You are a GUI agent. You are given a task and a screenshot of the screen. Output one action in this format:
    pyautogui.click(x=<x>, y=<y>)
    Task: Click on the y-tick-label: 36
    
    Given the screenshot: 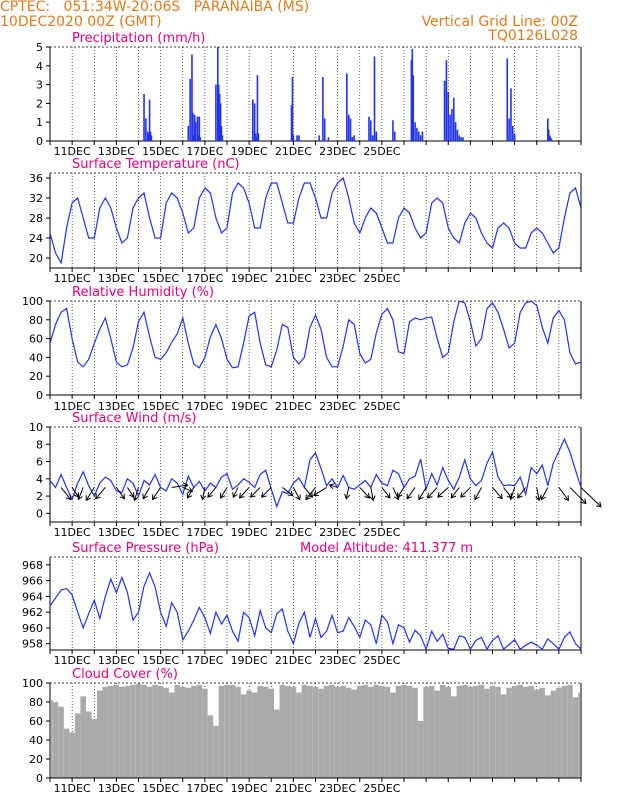 What is the action you would take?
    pyautogui.click(x=36, y=178)
    